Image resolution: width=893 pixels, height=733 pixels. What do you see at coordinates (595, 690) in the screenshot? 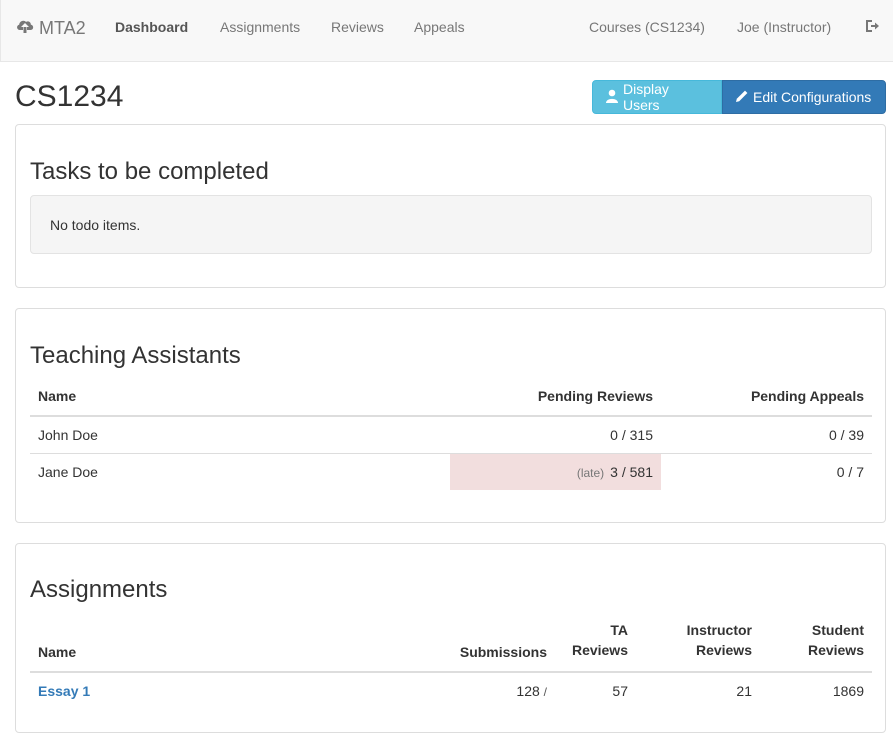
I see `assignment-ta-reviews: 57` at bounding box center [595, 690].